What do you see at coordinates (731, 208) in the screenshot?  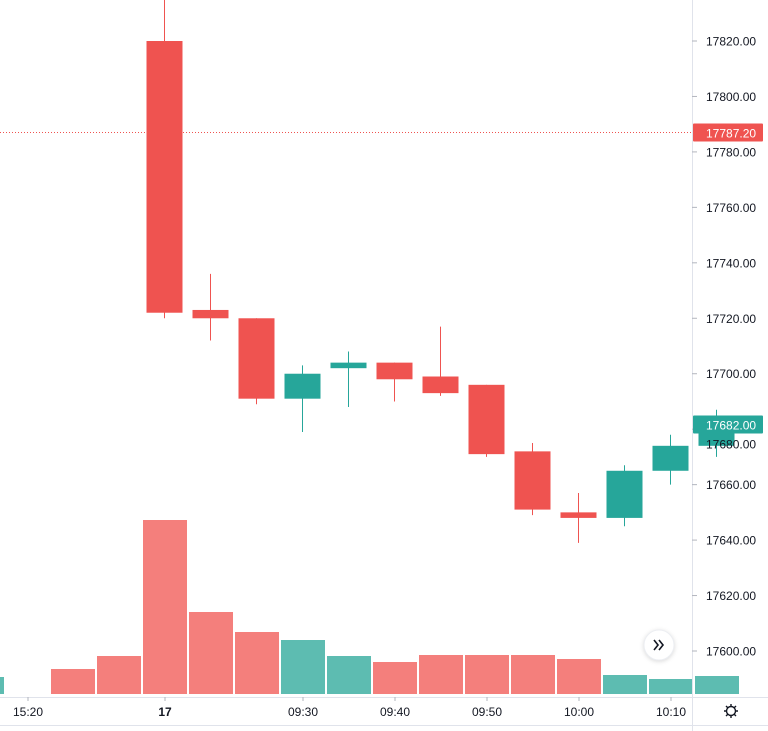 I see `y-tick-label: 17760.00` at bounding box center [731, 208].